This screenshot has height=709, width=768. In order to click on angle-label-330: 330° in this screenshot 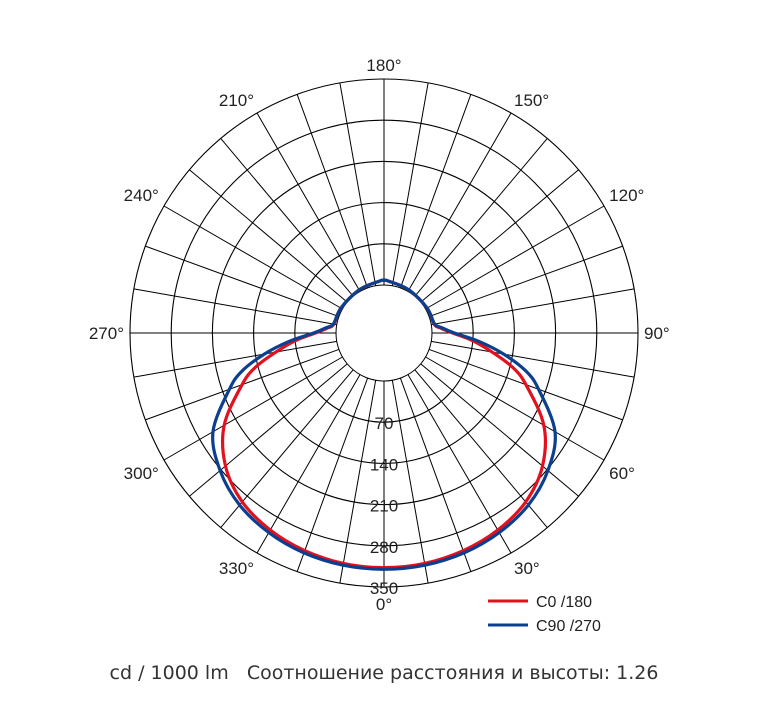, I will do `click(236, 568)`.